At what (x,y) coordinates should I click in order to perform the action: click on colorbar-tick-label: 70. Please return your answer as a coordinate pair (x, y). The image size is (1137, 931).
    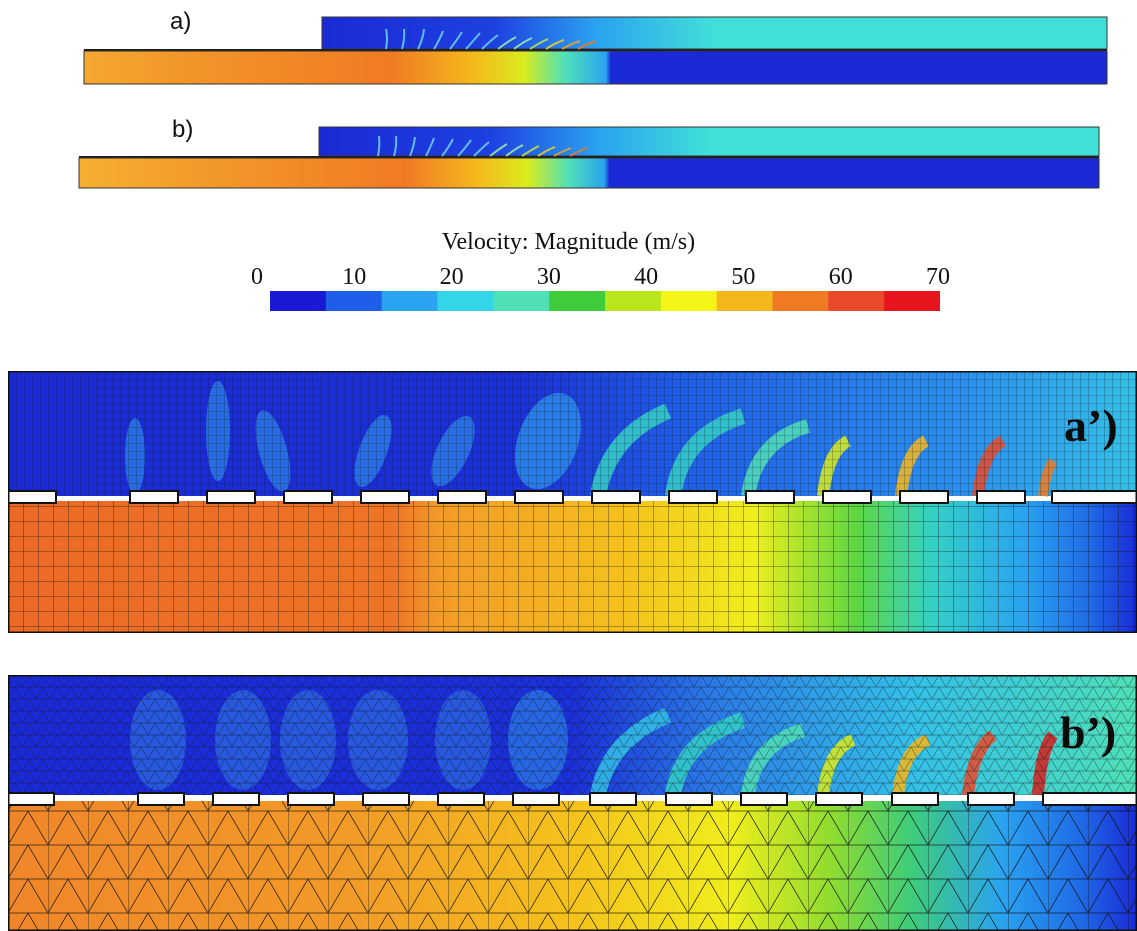
    Looking at the image, I should click on (938, 277).